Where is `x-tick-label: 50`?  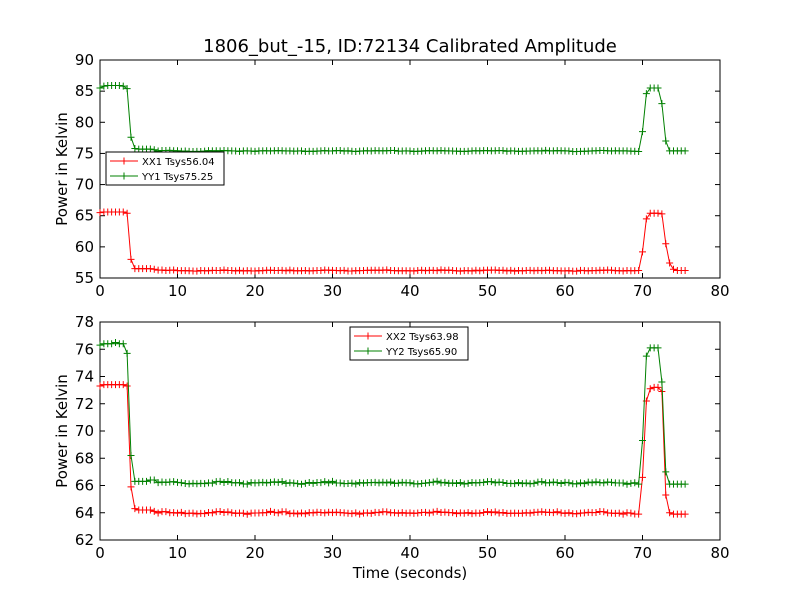 x-tick-label: 50 is located at coordinates (487, 553).